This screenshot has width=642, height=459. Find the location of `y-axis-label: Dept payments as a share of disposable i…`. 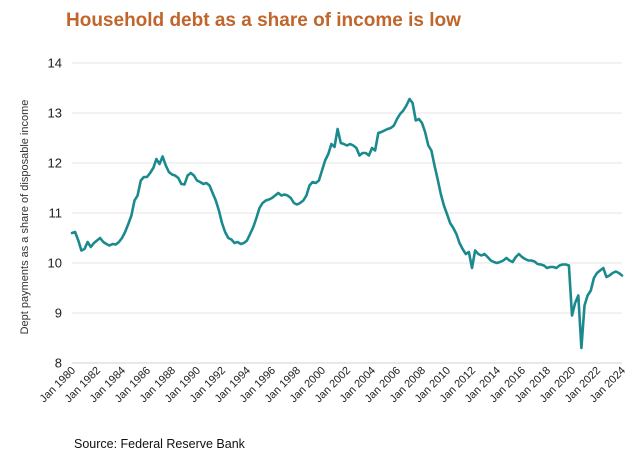

y-axis-label: Dept payments as a share of disposable i… is located at coordinates (25, 217).